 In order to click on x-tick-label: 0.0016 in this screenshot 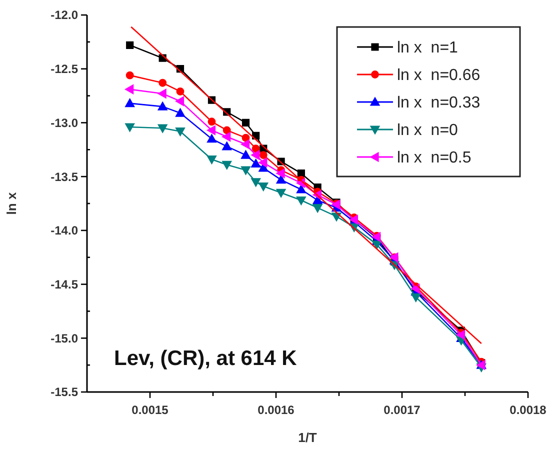, I will do `click(276, 410)`.